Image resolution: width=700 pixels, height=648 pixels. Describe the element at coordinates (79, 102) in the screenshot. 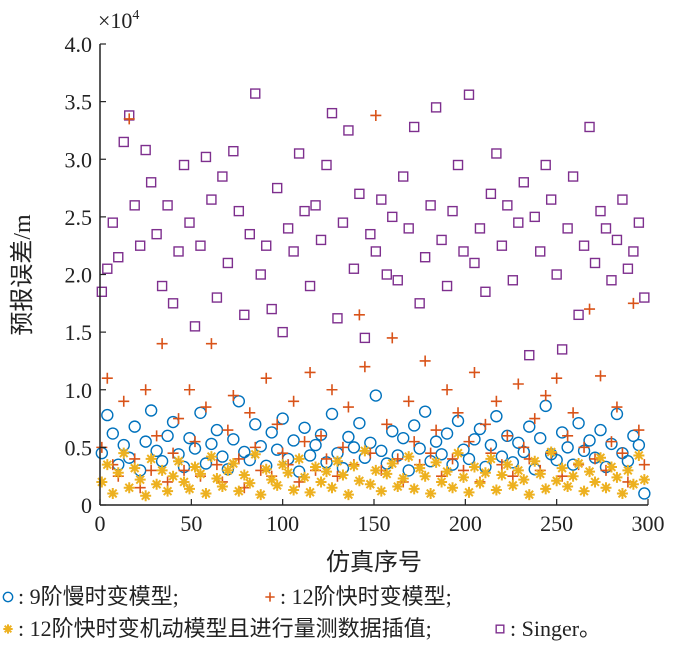

I see `y-tick-label: 3.5` at that location.